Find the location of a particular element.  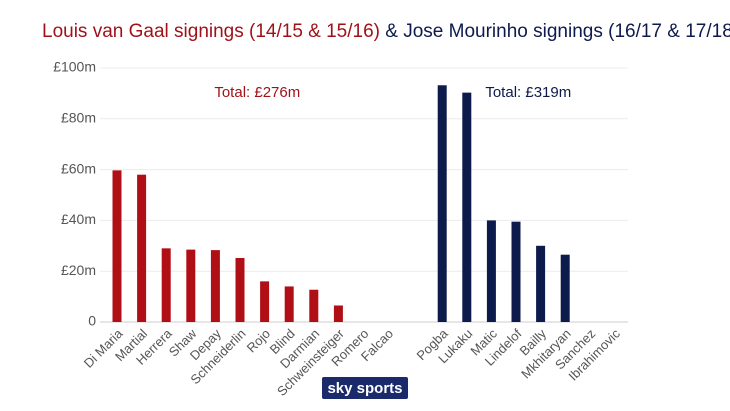

title-part: Louis van Gaal signings (14/15 & 15/16) is located at coordinates (211, 31).